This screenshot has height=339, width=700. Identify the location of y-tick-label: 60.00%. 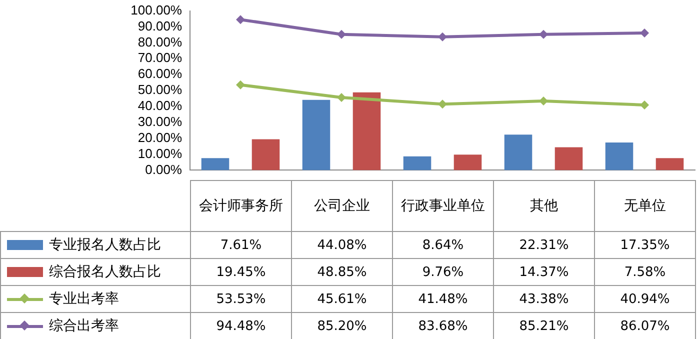
(160, 74).